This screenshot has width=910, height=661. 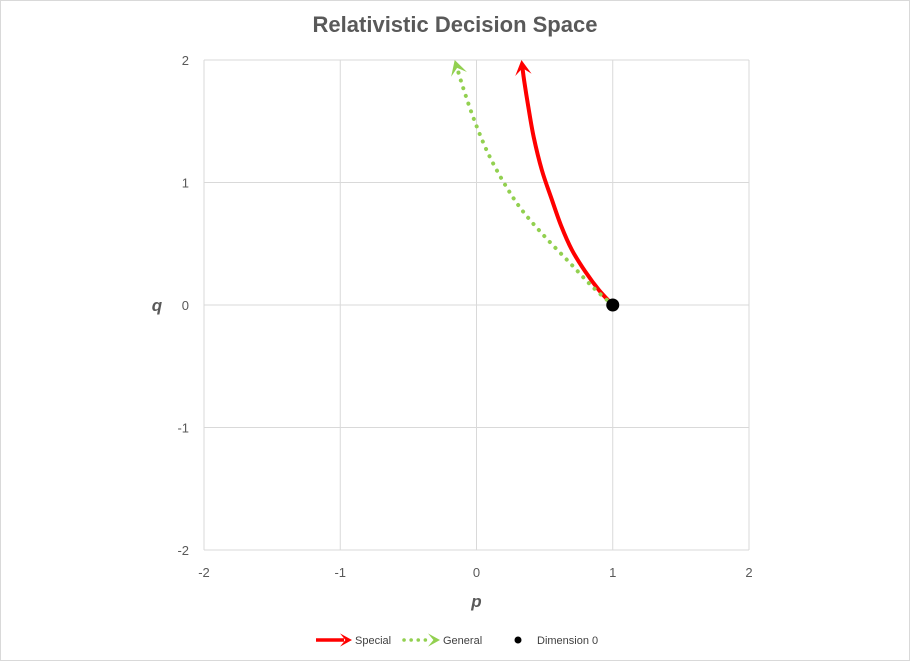 What do you see at coordinates (434, 640) in the screenshot?
I see `legend-arrow-general` at bounding box center [434, 640].